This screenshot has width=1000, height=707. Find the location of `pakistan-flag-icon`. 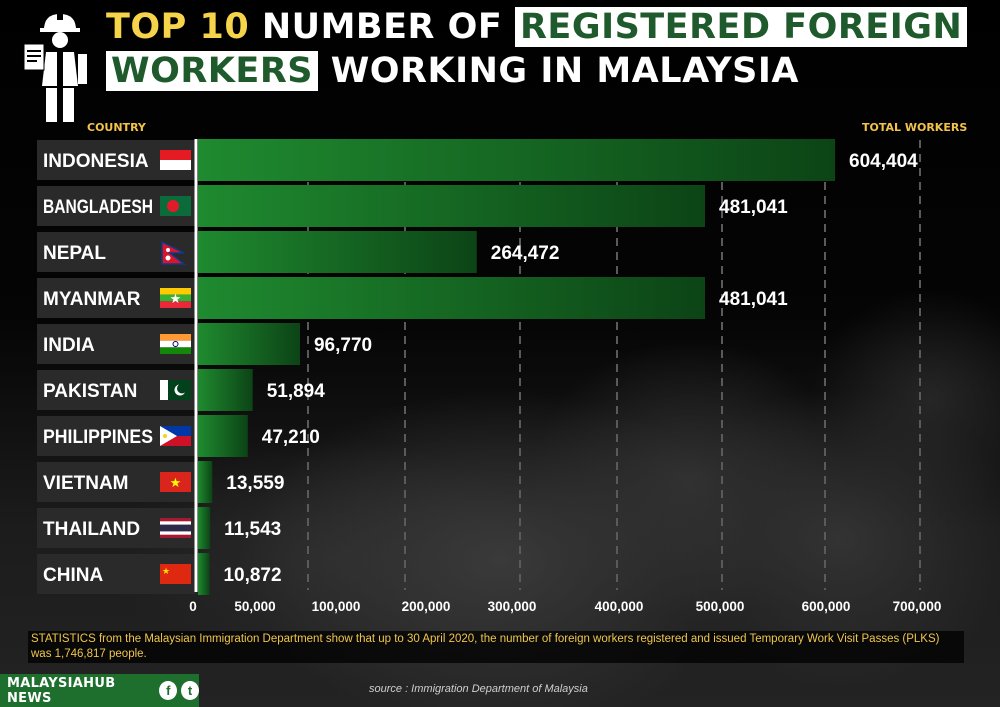

pakistan-flag-icon is located at coordinates (175, 390).